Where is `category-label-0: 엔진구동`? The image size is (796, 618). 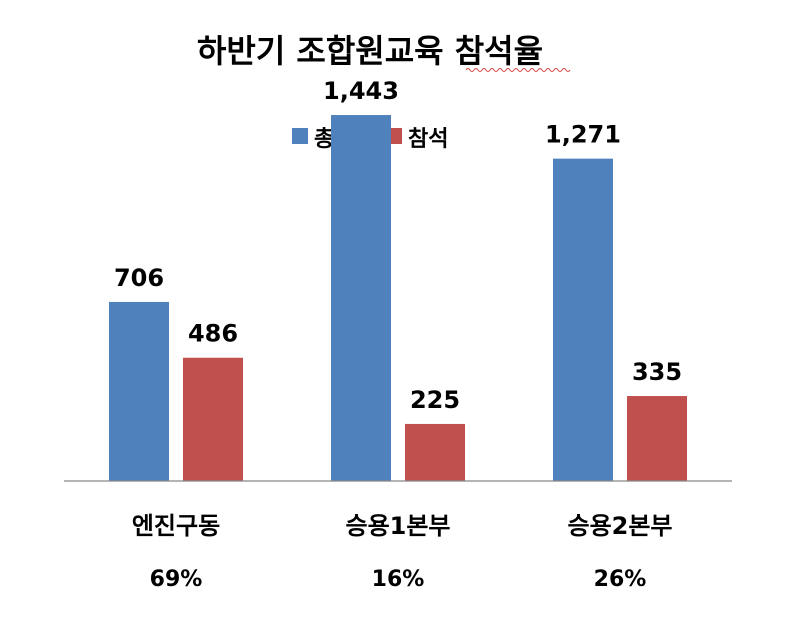
category-label-0: 엔진구동 is located at coordinates (176, 526).